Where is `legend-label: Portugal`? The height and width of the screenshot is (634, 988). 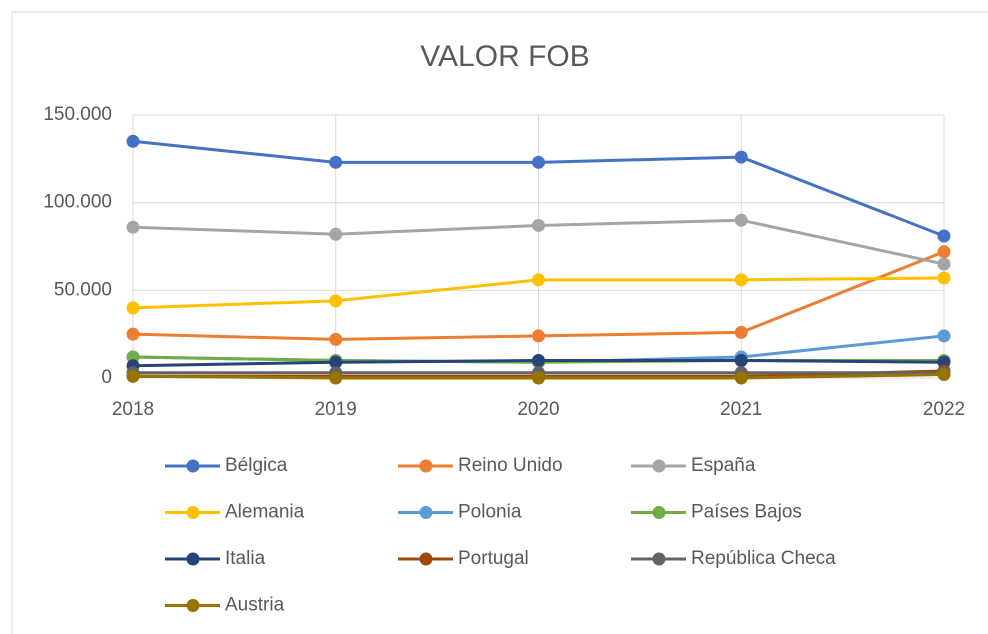 legend-label: Portugal is located at coordinates (493, 558).